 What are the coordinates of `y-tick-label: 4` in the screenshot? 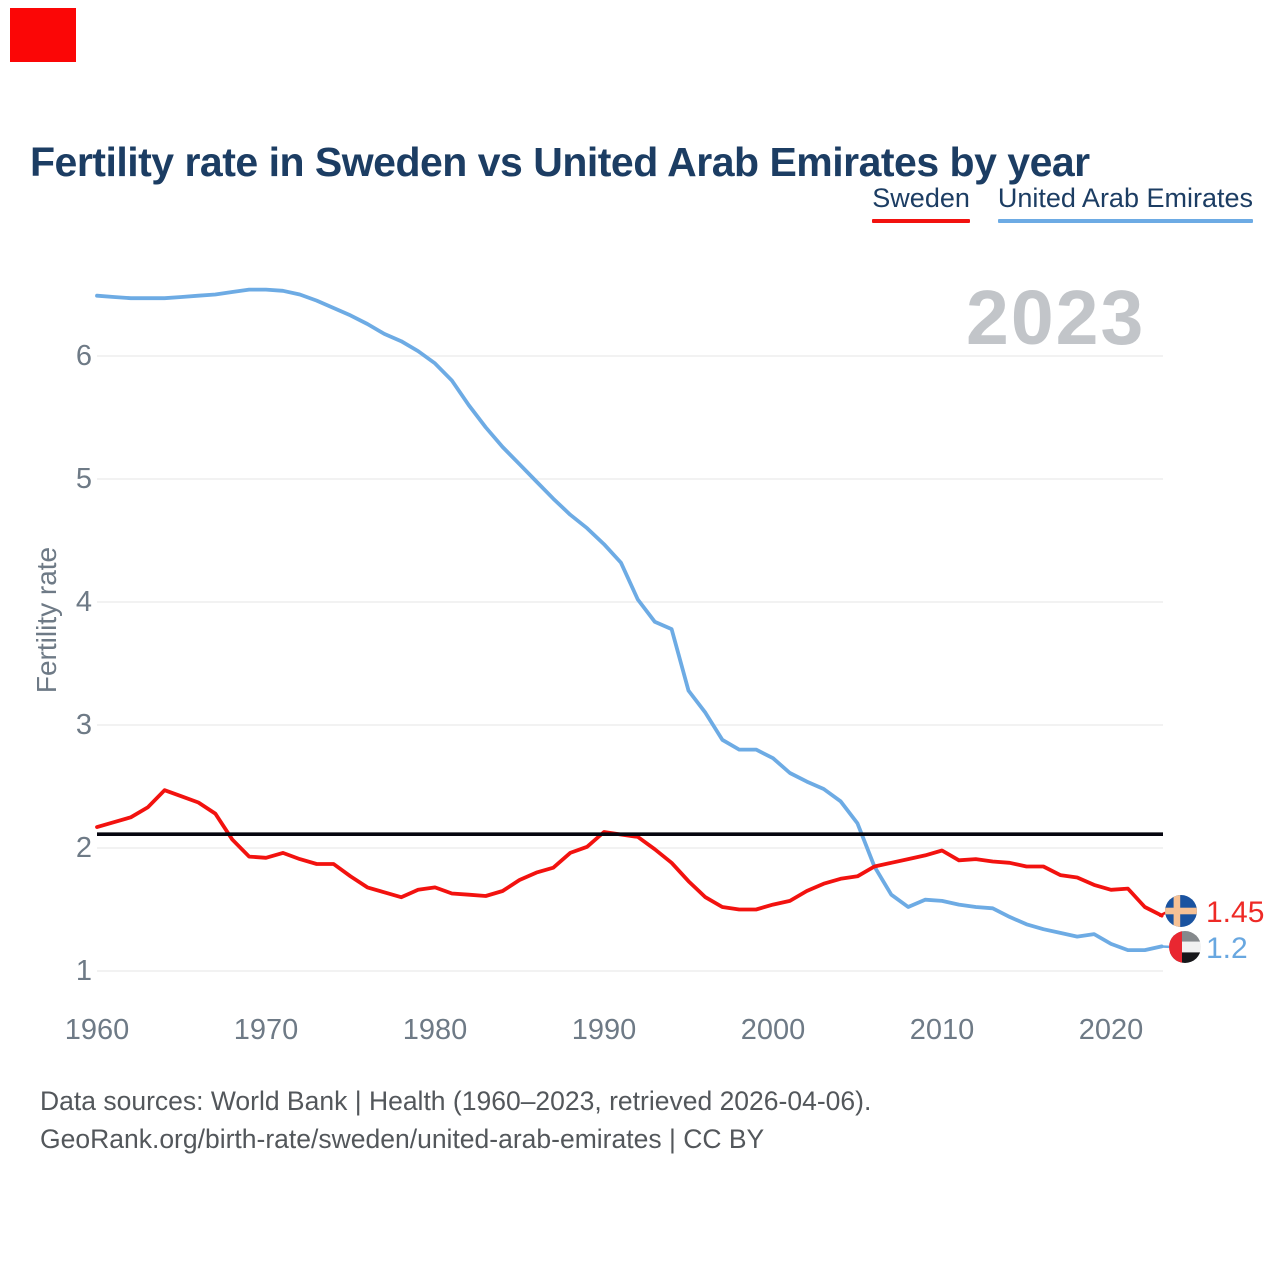 It's located at (83, 602).